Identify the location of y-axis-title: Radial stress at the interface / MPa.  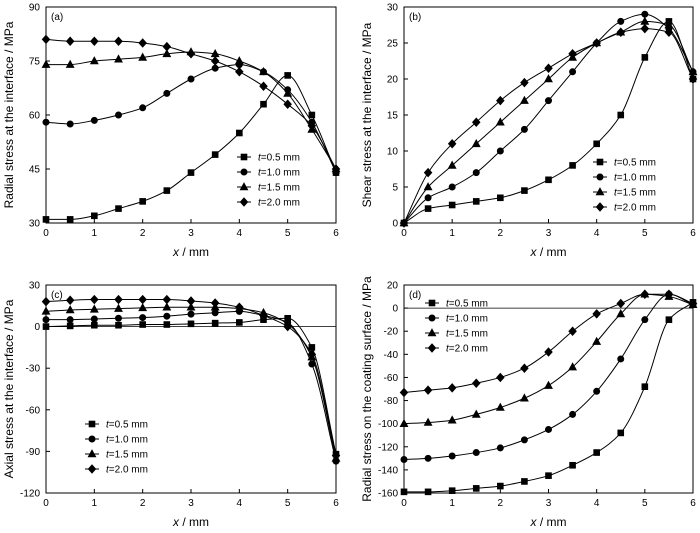
(9, 114).